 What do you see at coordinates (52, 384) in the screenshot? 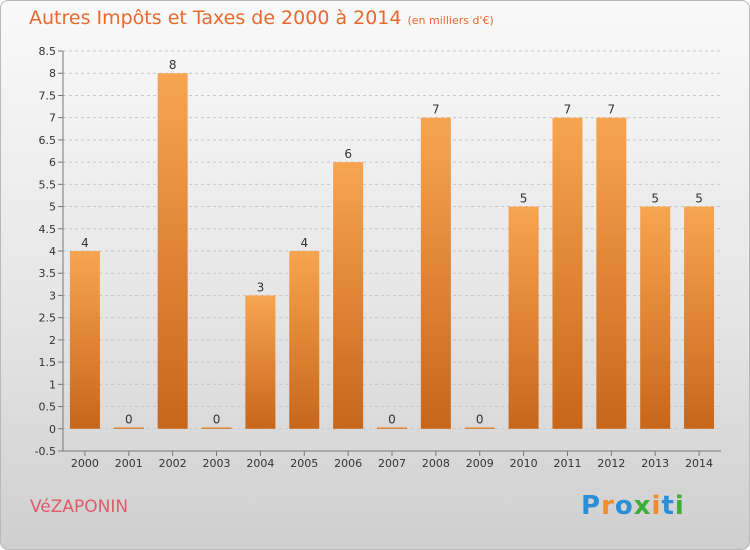
I see `y-tick-label: 1` at bounding box center [52, 384].